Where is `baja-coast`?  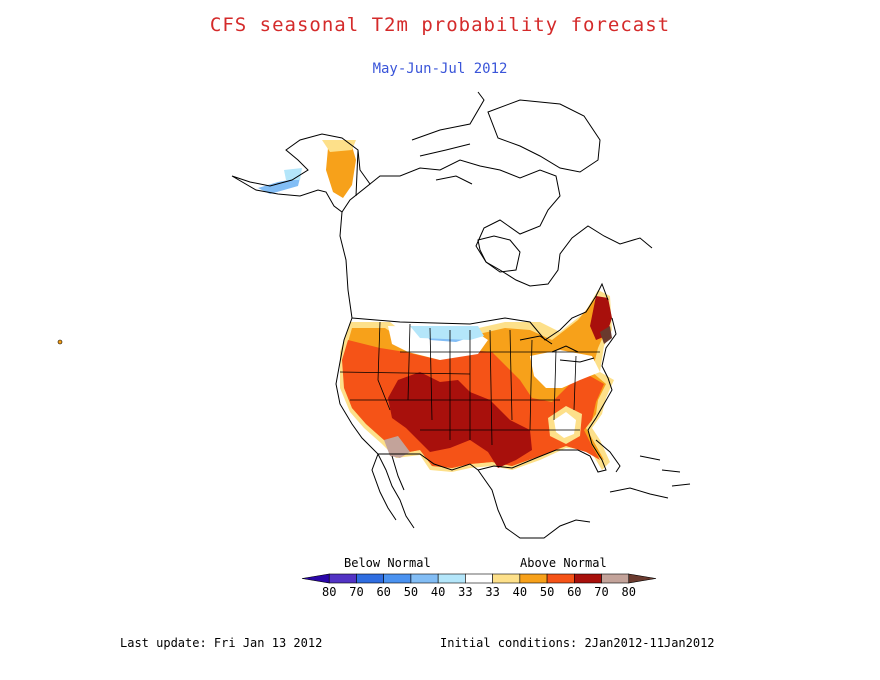
baja-coast is located at coordinates (388, 487).